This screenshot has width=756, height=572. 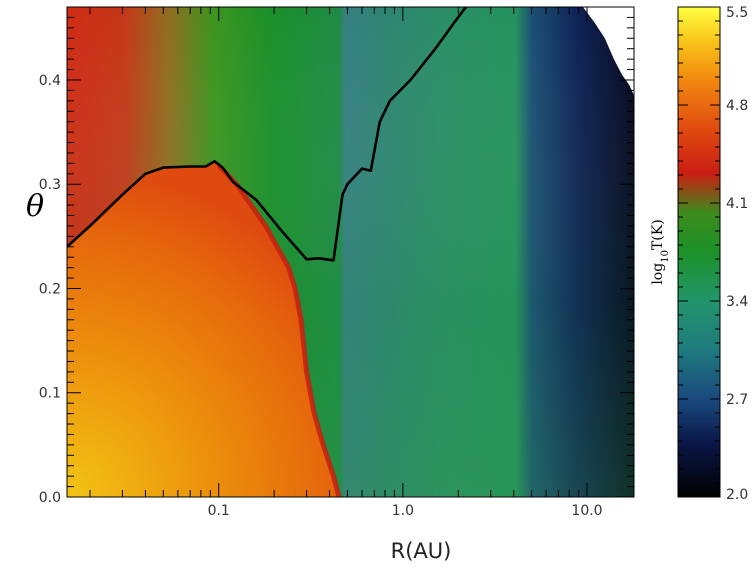 I want to click on y-tick-label: 0.1, so click(x=50, y=394).